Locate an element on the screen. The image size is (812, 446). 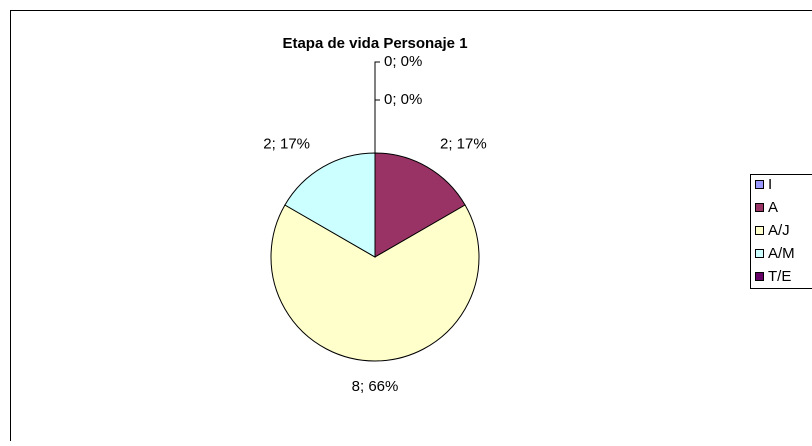
data-label: 8; 66% is located at coordinates (375, 386).